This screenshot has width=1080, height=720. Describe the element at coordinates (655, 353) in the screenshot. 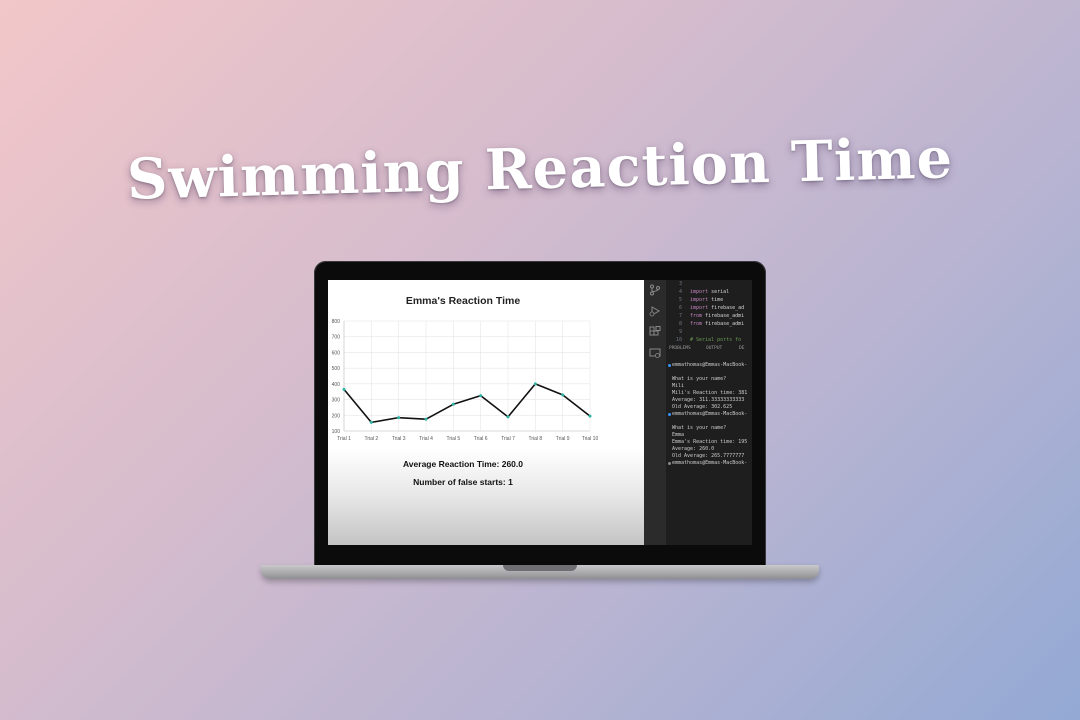

I see `remote-explorer-icon` at that location.